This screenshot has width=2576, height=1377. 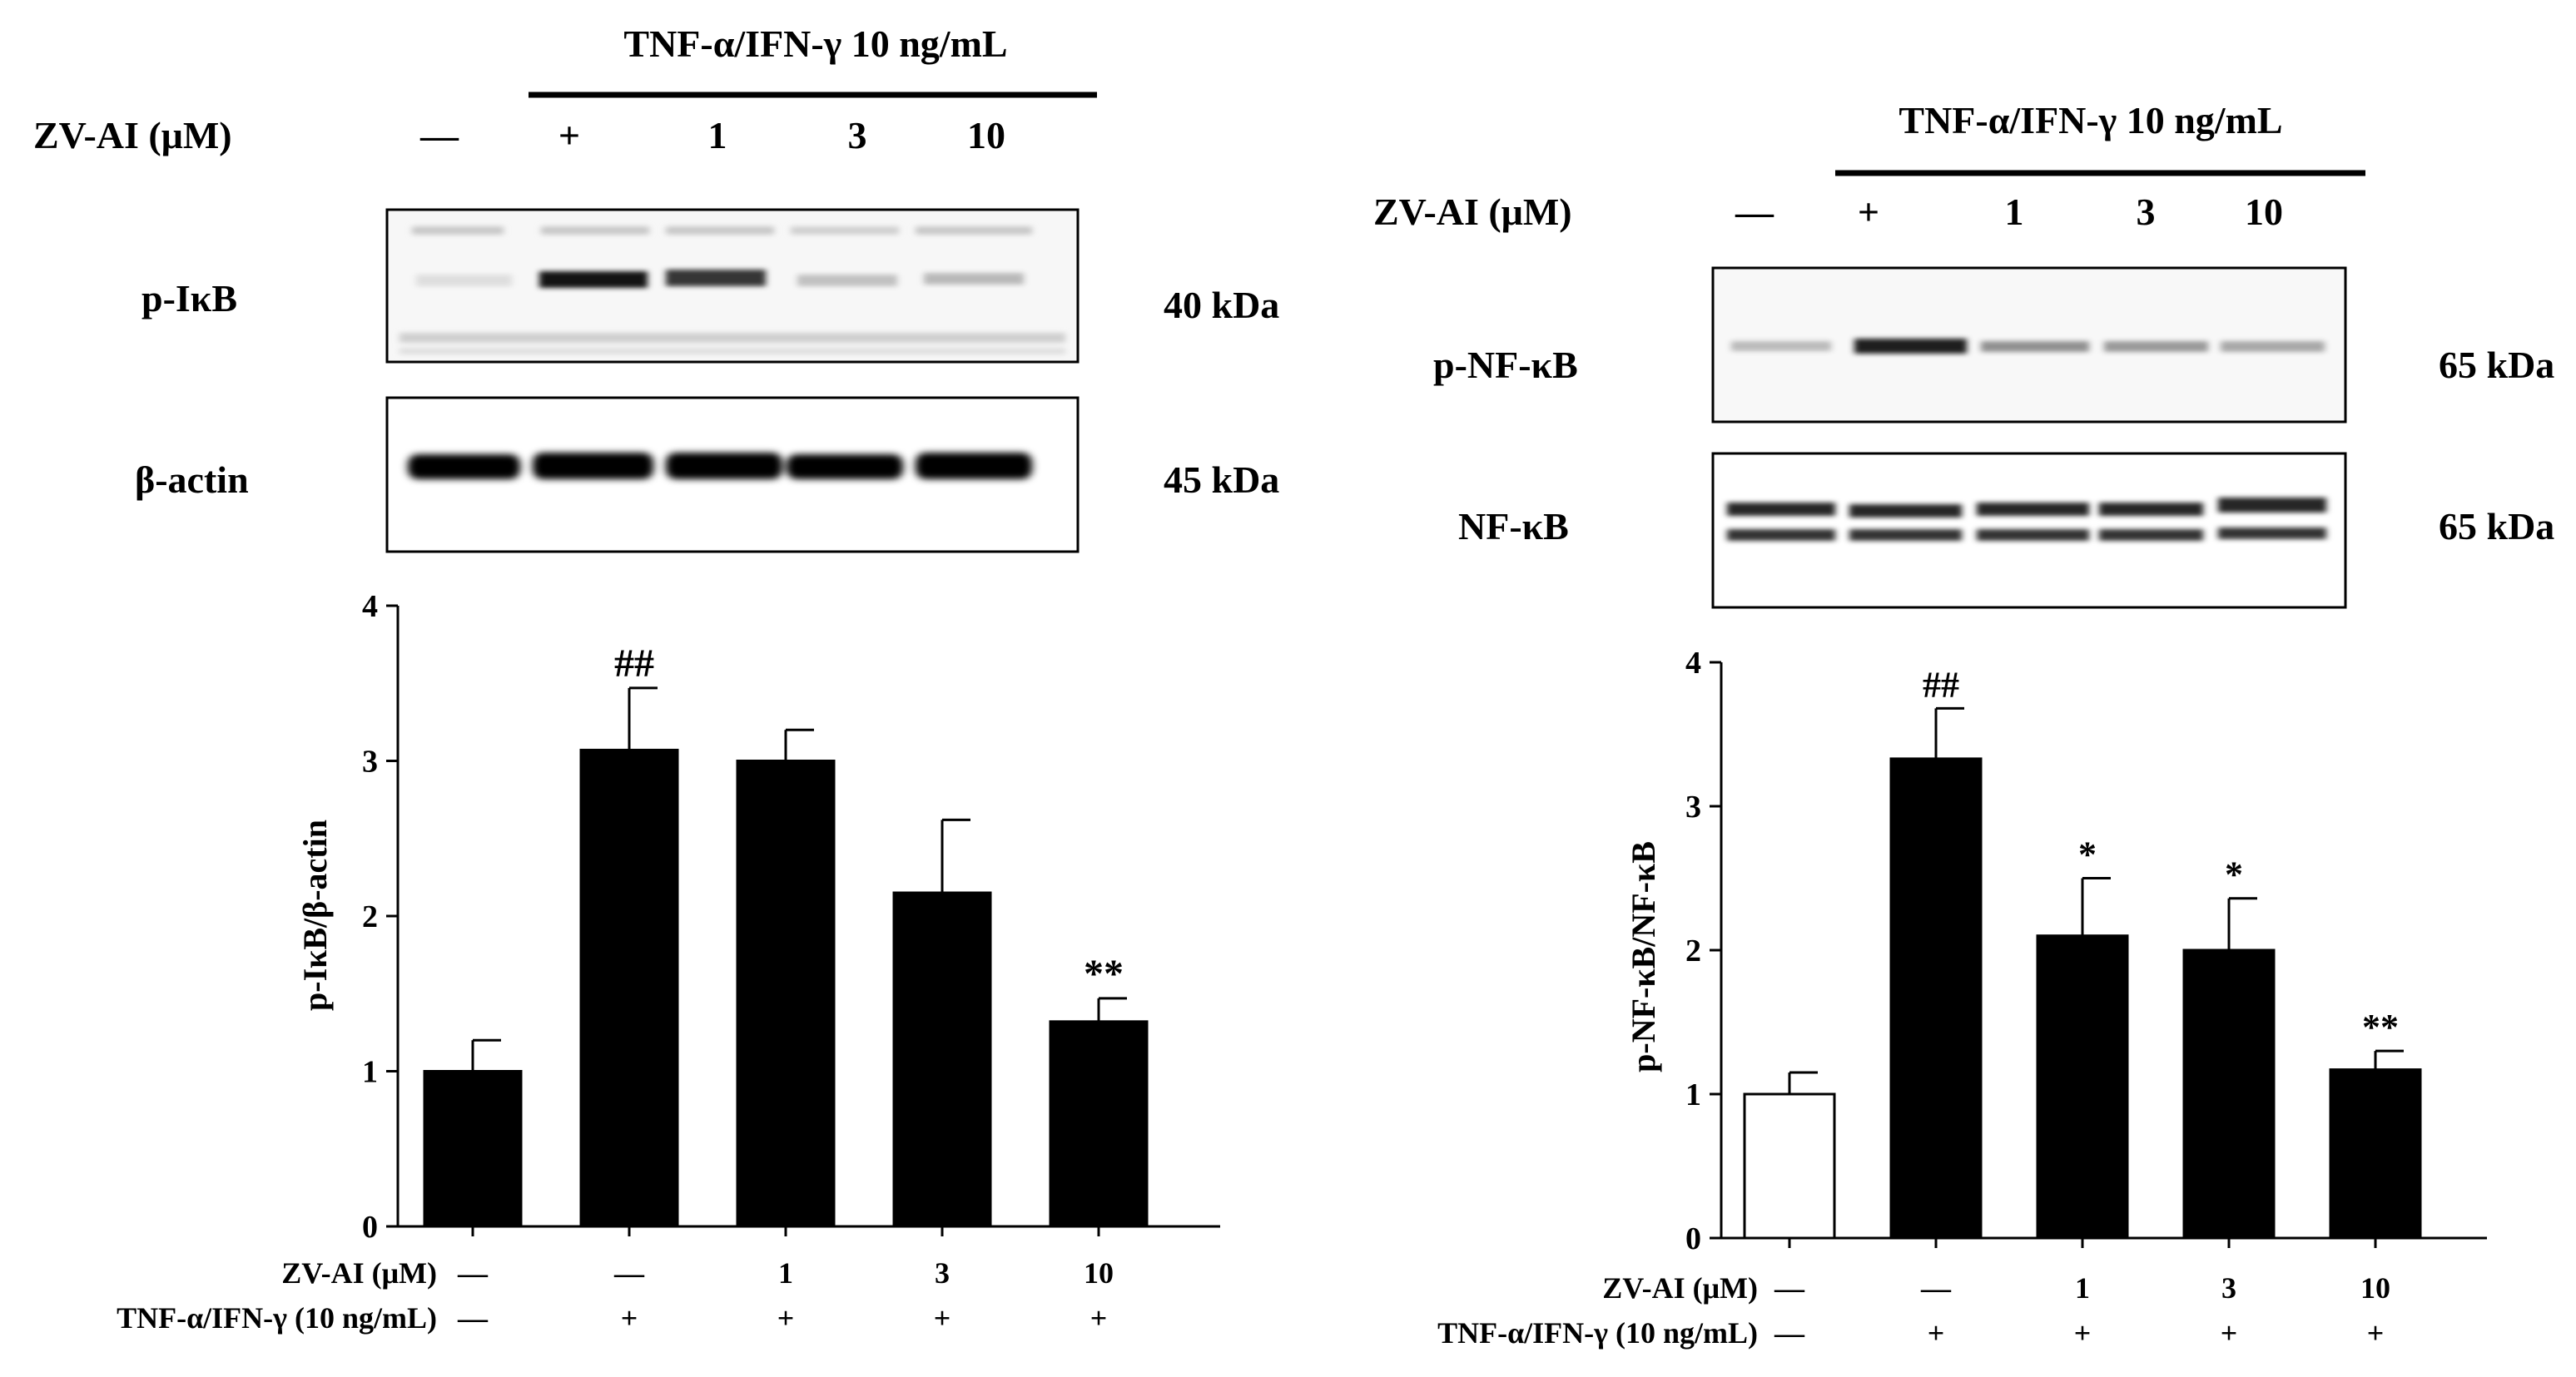 I want to click on blot-label-p-nfkb: p-NF-κB, so click(x=1505, y=365).